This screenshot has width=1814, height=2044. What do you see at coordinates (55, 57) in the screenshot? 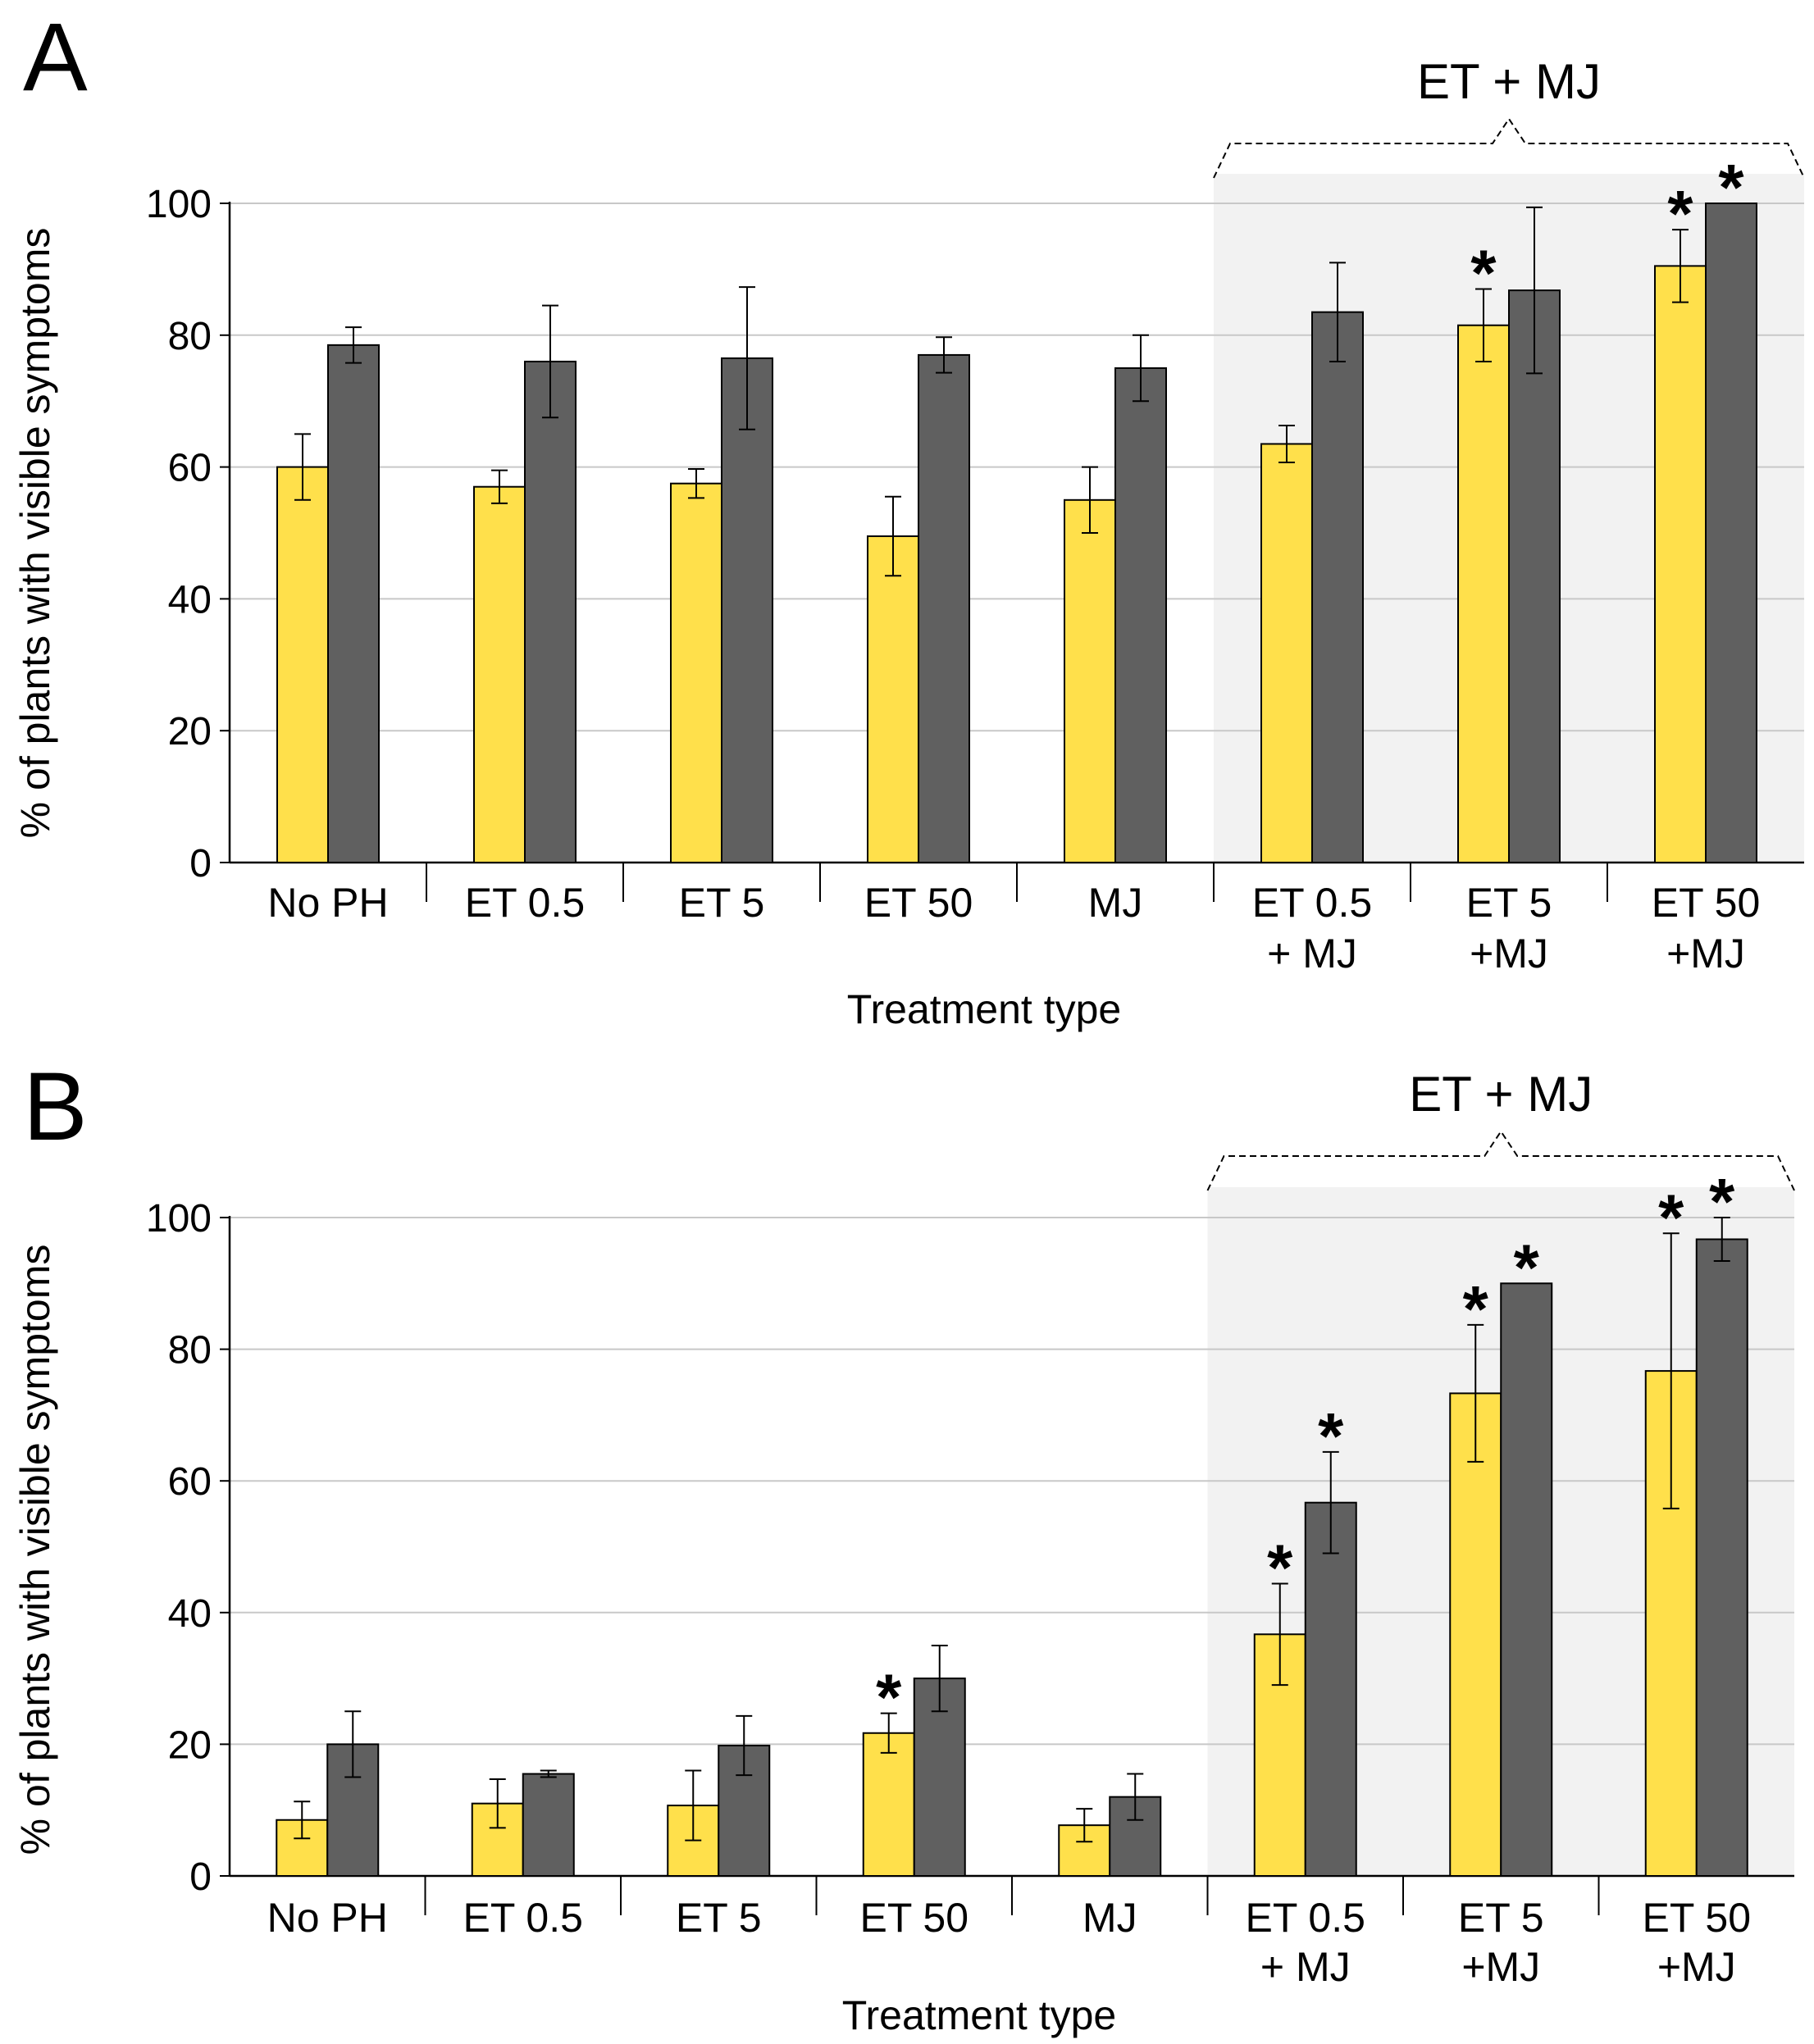
I see `panel-letter: A` at bounding box center [55, 57].